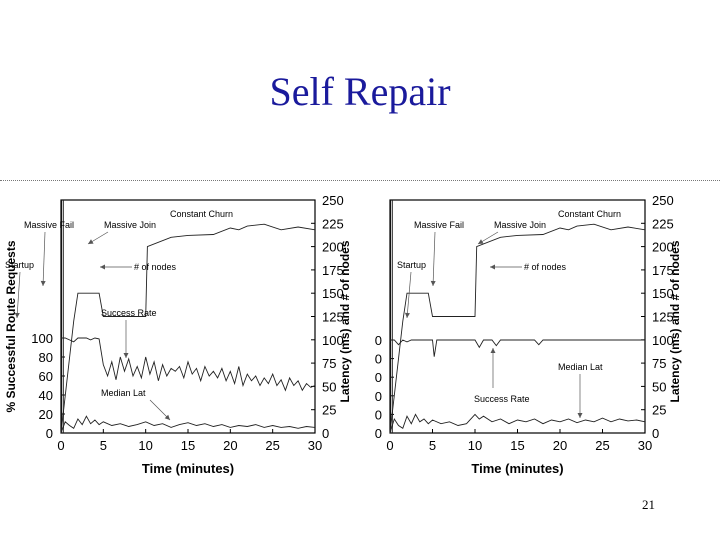  What do you see at coordinates (360, 180) in the screenshot?
I see `title-divider` at bounding box center [360, 180].